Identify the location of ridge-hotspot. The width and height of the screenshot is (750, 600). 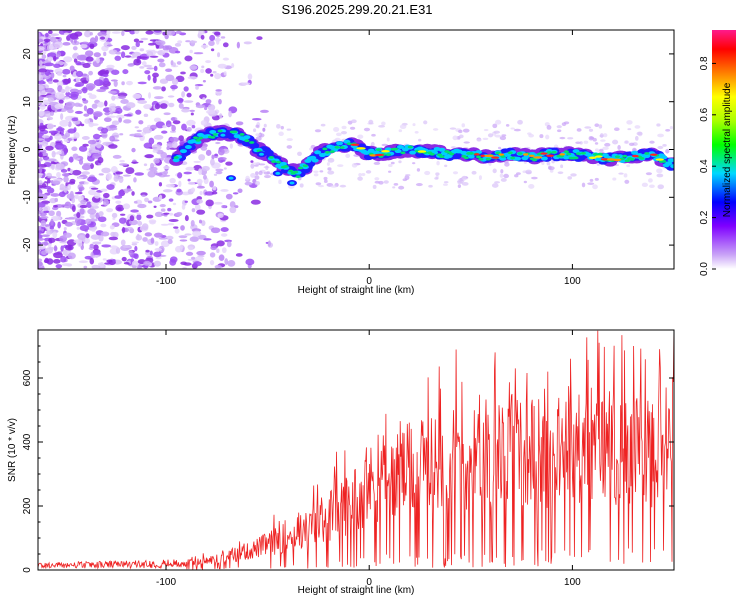
(659, 159).